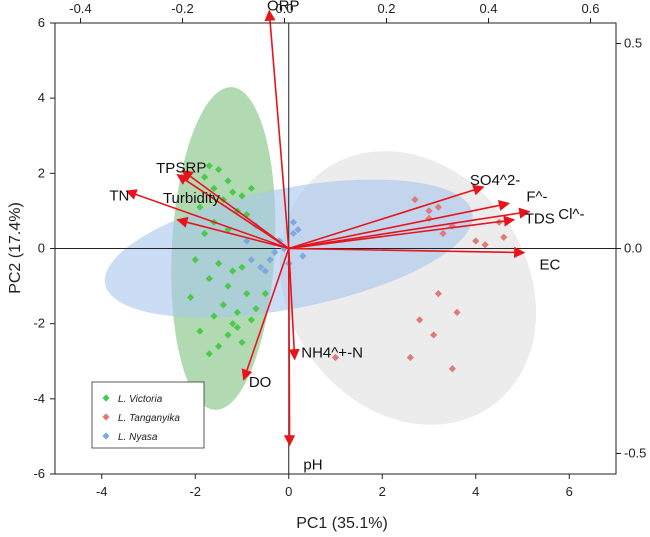 This screenshot has width=650, height=537. Describe the element at coordinates (488, 8) in the screenshot. I see `top-tick-label-5: 0.4` at that location.